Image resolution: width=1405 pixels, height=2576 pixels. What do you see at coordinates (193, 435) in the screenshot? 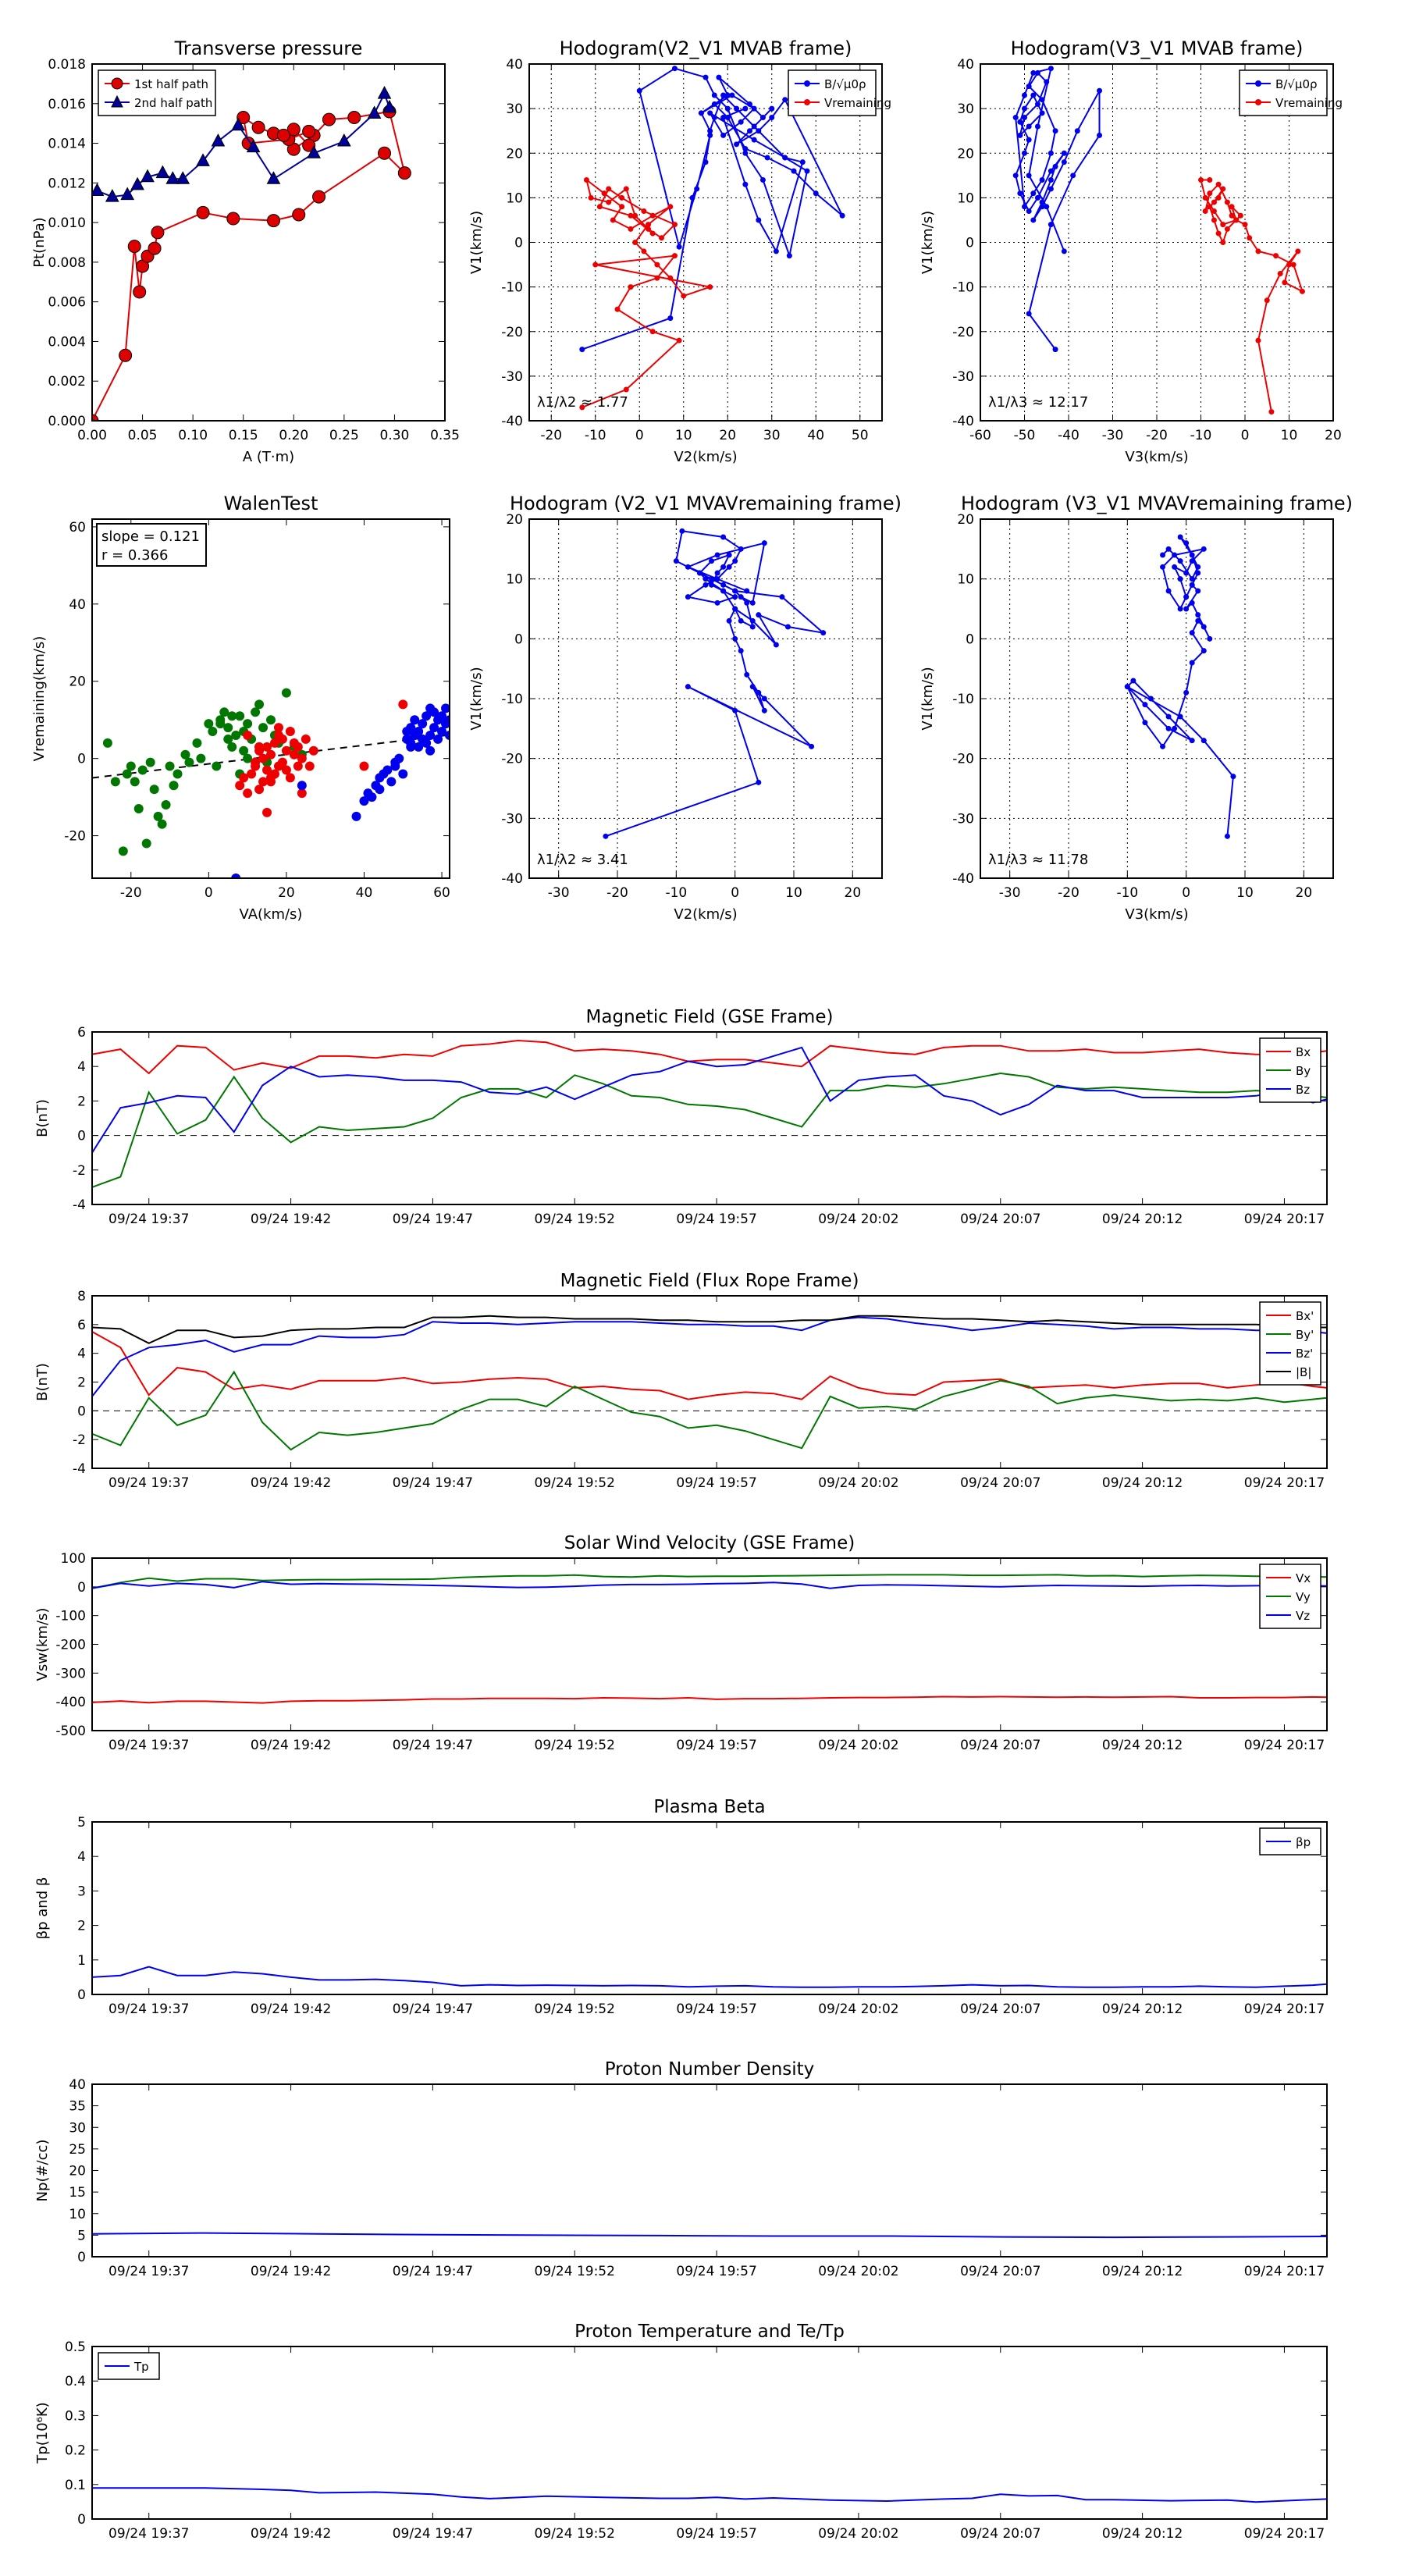
I see `x-tick-label: 0.10` at bounding box center [193, 435].